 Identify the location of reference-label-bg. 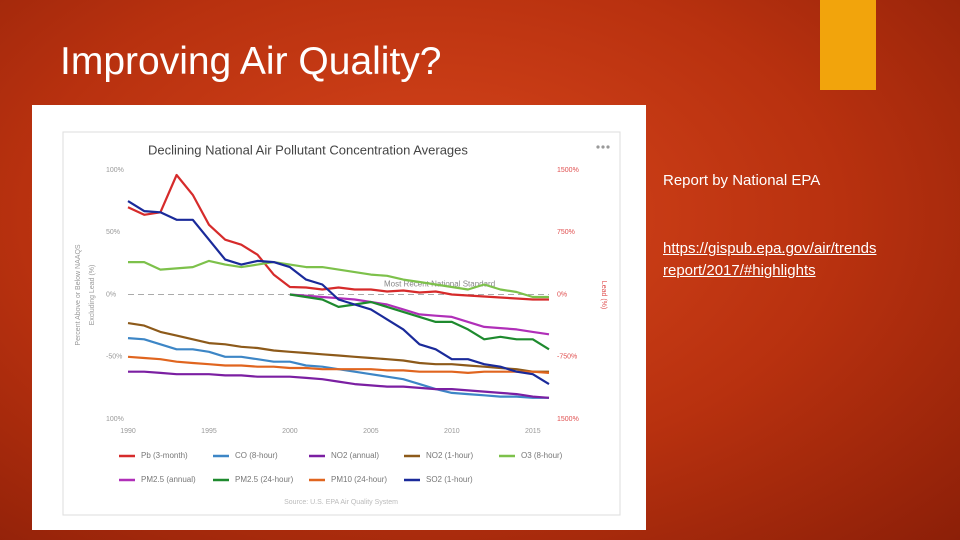
(460, 284).